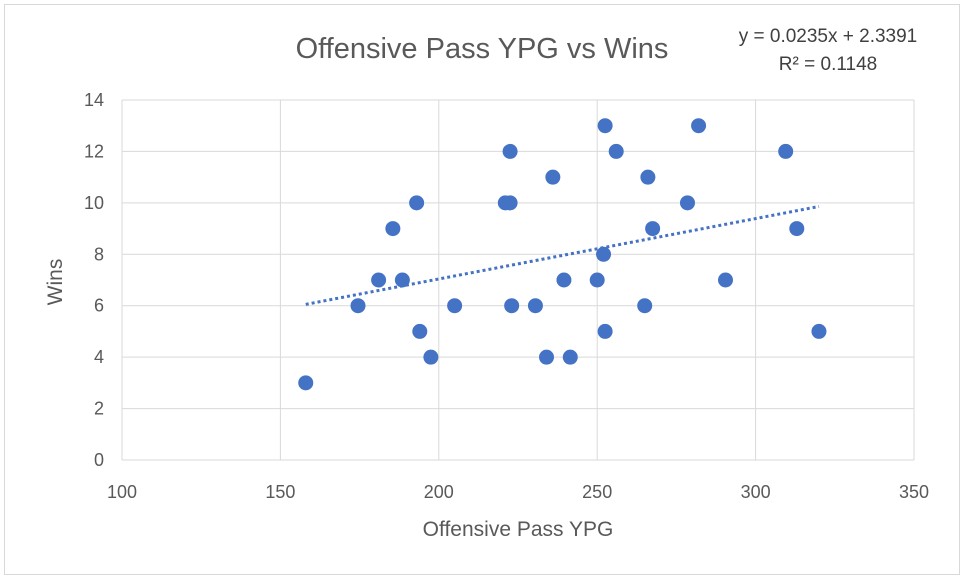  Describe the element at coordinates (94, 151) in the screenshot. I see `y-tick-label: 12` at that location.